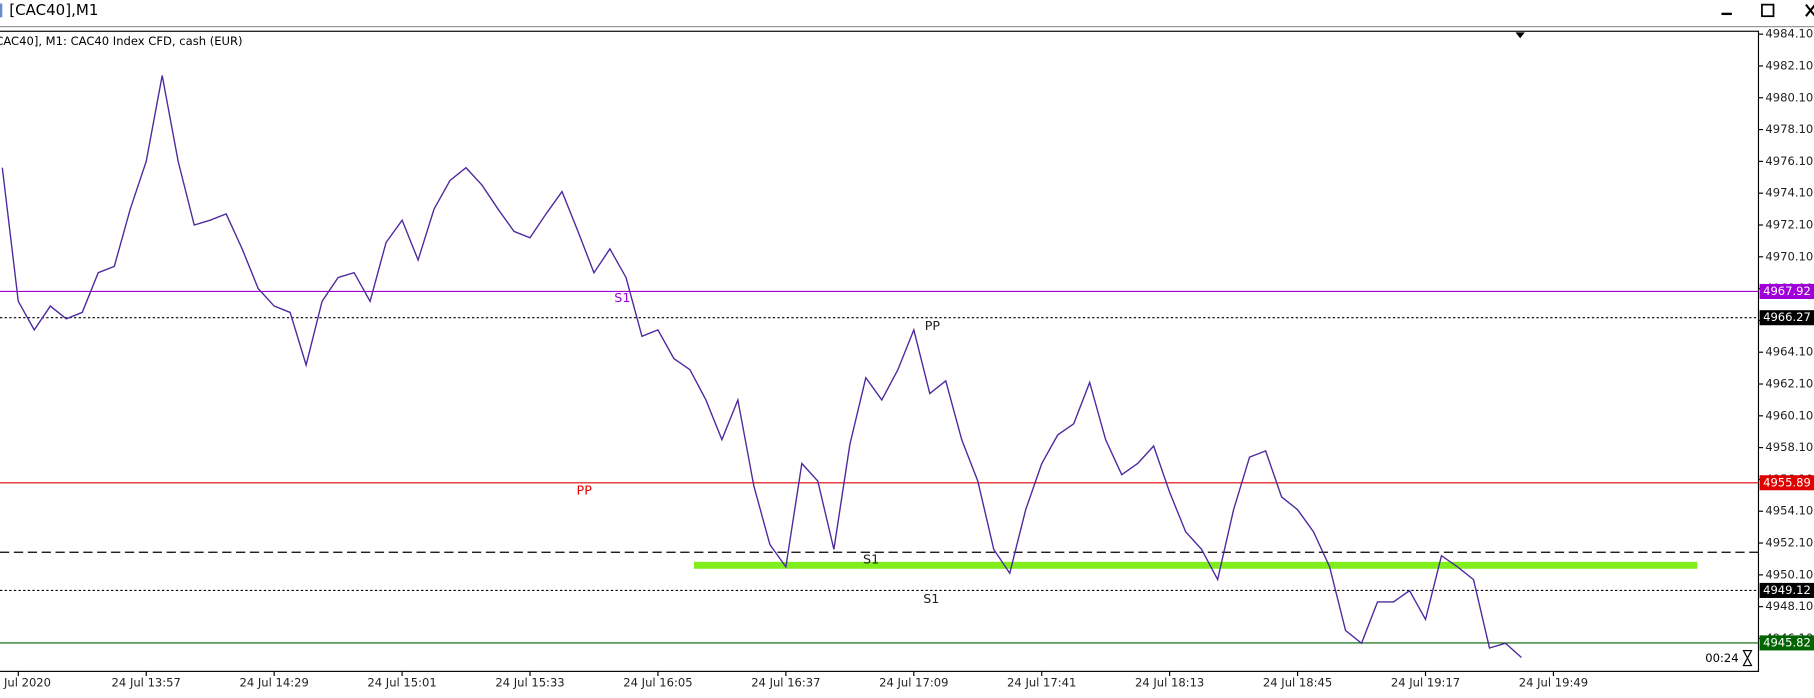 The width and height of the screenshot is (1814, 698). What do you see at coordinates (1789, 415) in the screenshot?
I see `y-tick-label: 4960.10` at bounding box center [1789, 415].